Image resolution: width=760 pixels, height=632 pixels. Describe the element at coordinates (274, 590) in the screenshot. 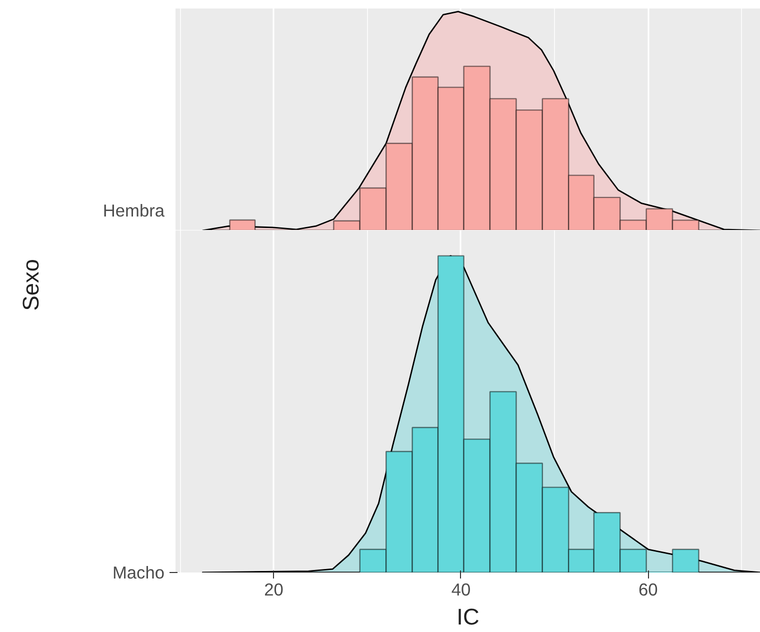

I see `x-tick-label: 20` at that location.